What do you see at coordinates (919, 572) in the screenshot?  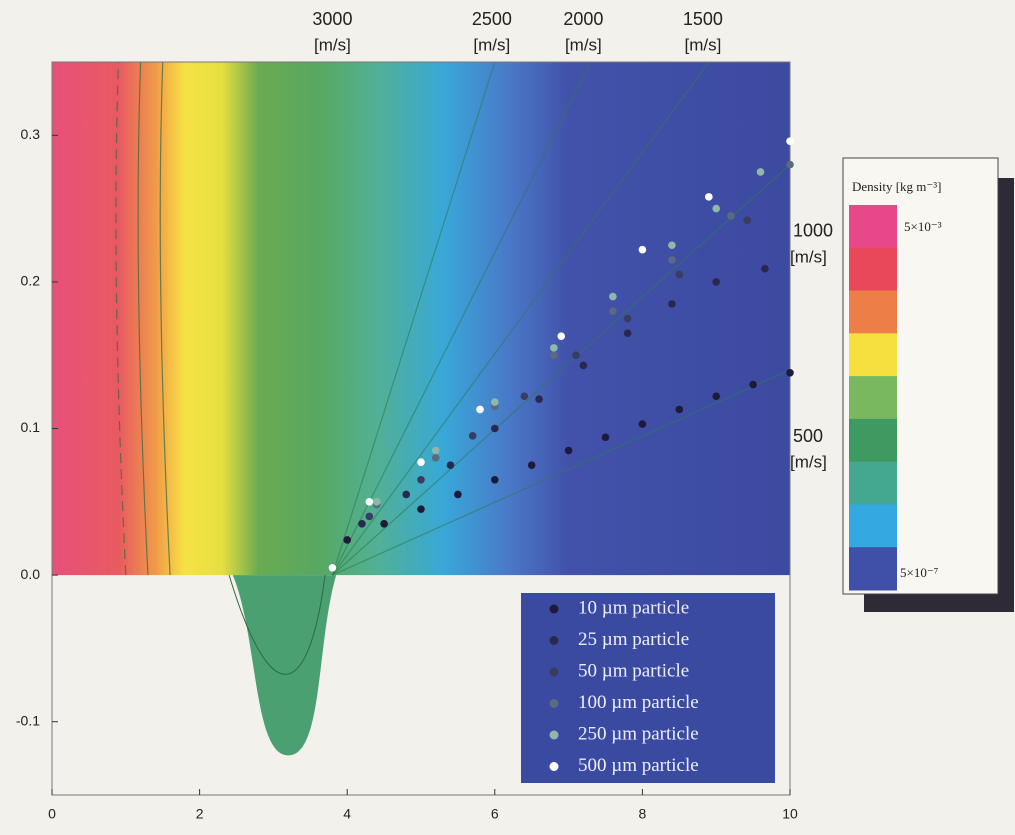 I see `colorbar-min-label: 5×10⁻⁷` at bounding box center [919, 572].